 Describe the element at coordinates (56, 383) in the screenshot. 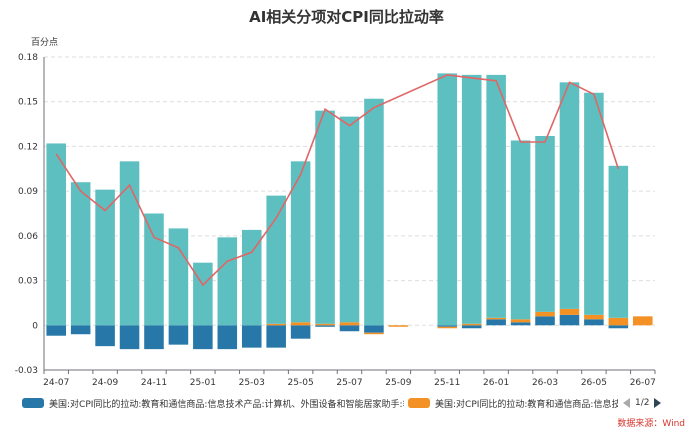

I see `x-tick-label: 24-07` at that location.